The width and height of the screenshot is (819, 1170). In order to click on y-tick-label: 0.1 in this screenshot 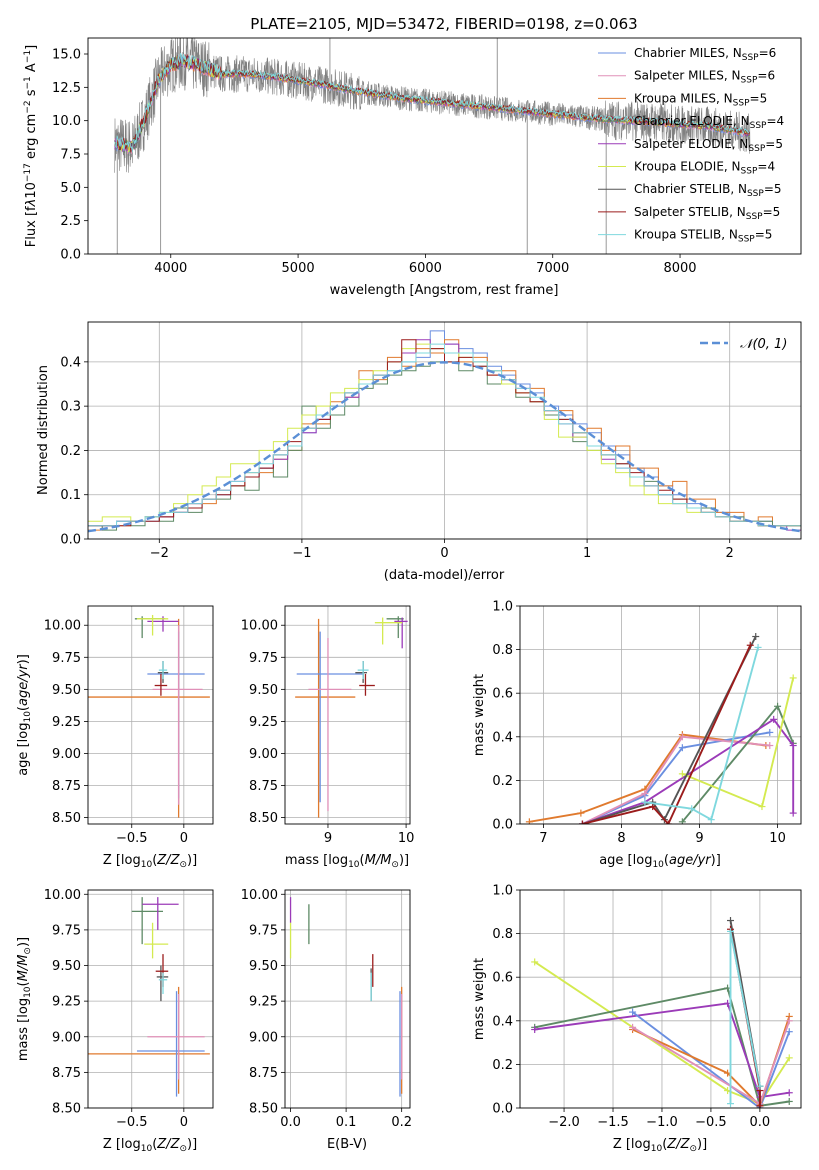, I will do `click(70, 495)`.